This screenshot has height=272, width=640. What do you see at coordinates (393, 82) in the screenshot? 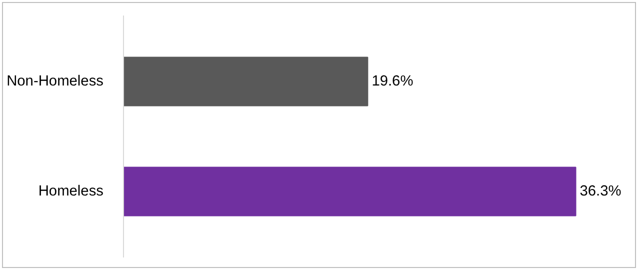
I see `data-label: 19.6%` at bounding box center [393, 82].